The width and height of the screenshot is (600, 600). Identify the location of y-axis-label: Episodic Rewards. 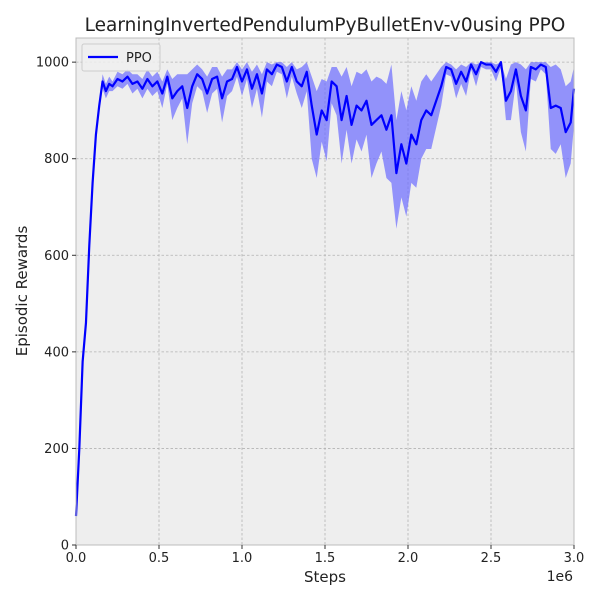
(22, 291).